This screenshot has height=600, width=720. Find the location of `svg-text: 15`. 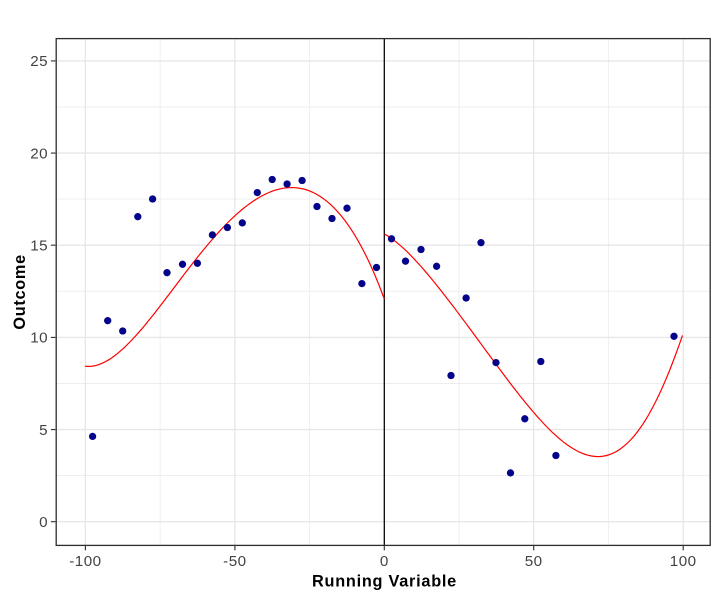

svg-text: 15 is located at coordinates (39, 246).